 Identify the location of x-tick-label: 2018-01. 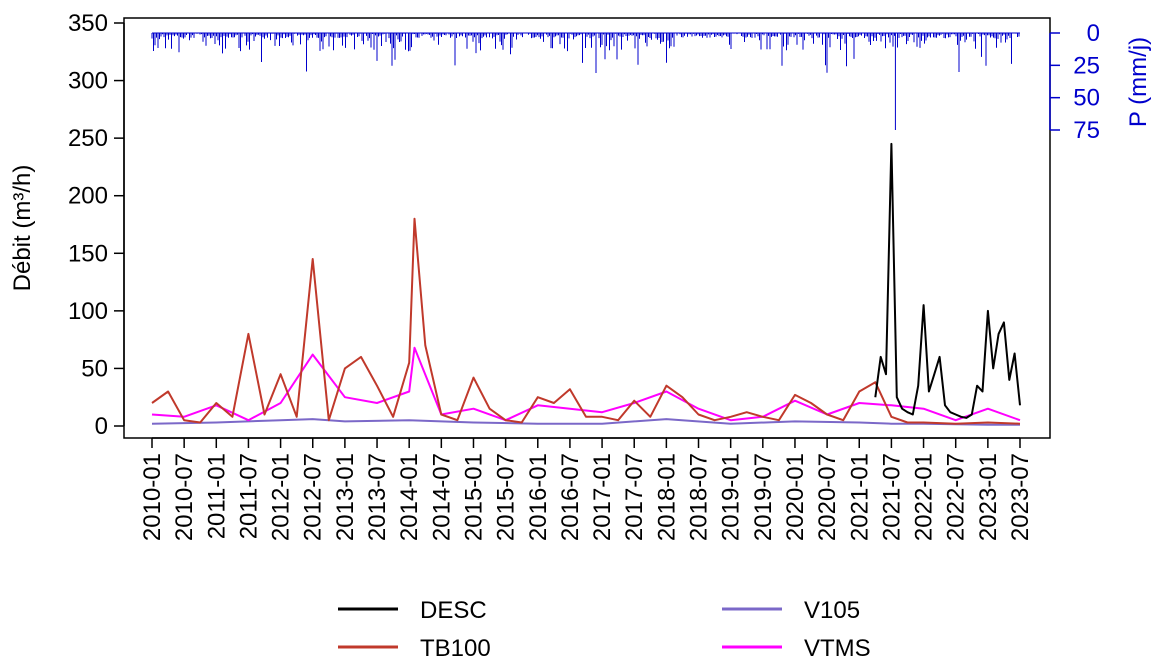
(666, 497).